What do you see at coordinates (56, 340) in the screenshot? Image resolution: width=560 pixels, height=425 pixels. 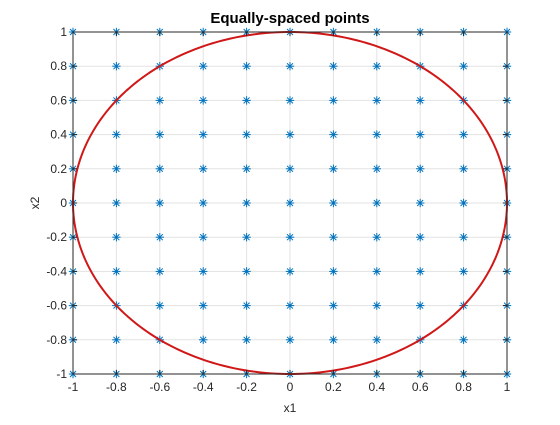 I see `y-tick-label: -0.8` at bounding box center [56, 340].